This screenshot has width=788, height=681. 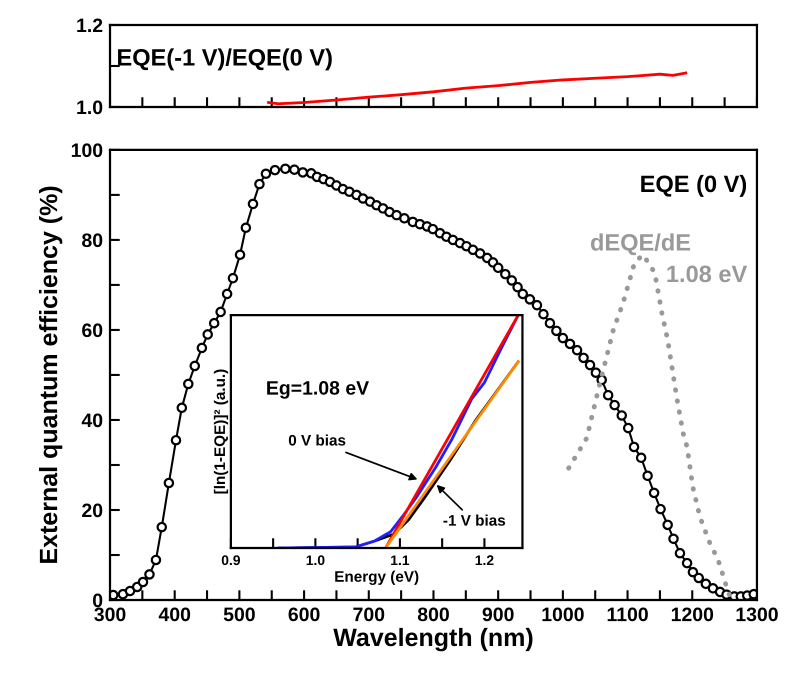 I want to click on annotation: EQE(-1 V)/EQE(0 V), so click(x=225, y=59).